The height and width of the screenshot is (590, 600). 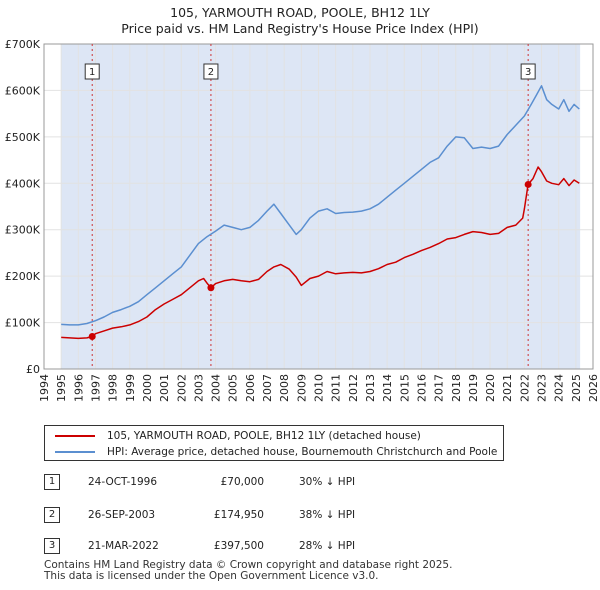 What do you see at coordinates (319, 388) in the screenshot?
I see `x-tick-label: 2010` at bounding box center [319, 388].